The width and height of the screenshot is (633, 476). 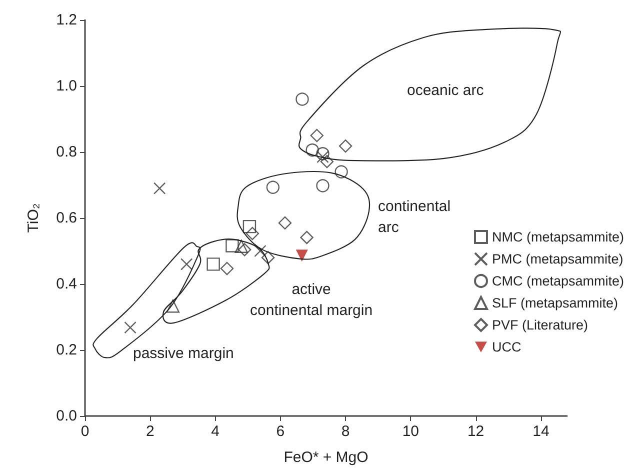 What do you see at coordinates (345, 431) in the screenshot?
I see `x-tick-label: 8` at bounding box center [345, 431].